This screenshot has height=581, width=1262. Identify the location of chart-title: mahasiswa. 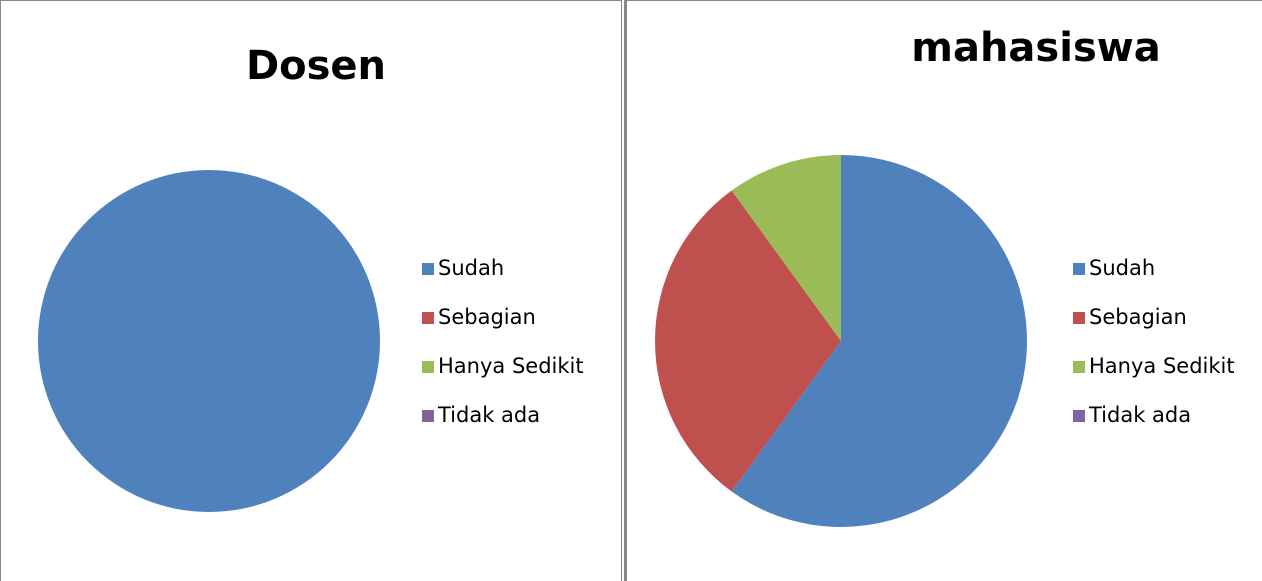
(1035, 48).